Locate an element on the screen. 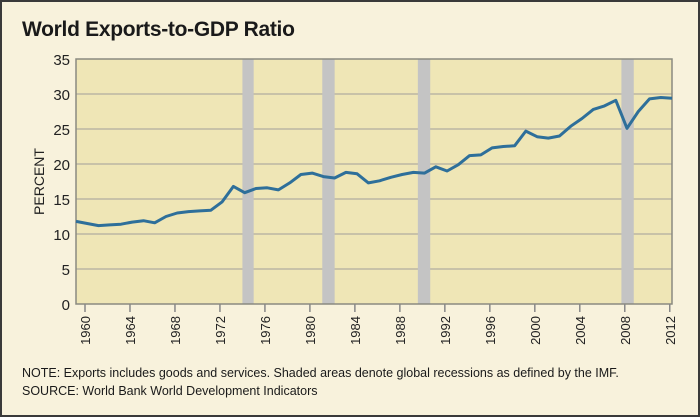 This screenshot has height=417, width=700. y-tick-label: 25 is located at coordinates (61, 130).